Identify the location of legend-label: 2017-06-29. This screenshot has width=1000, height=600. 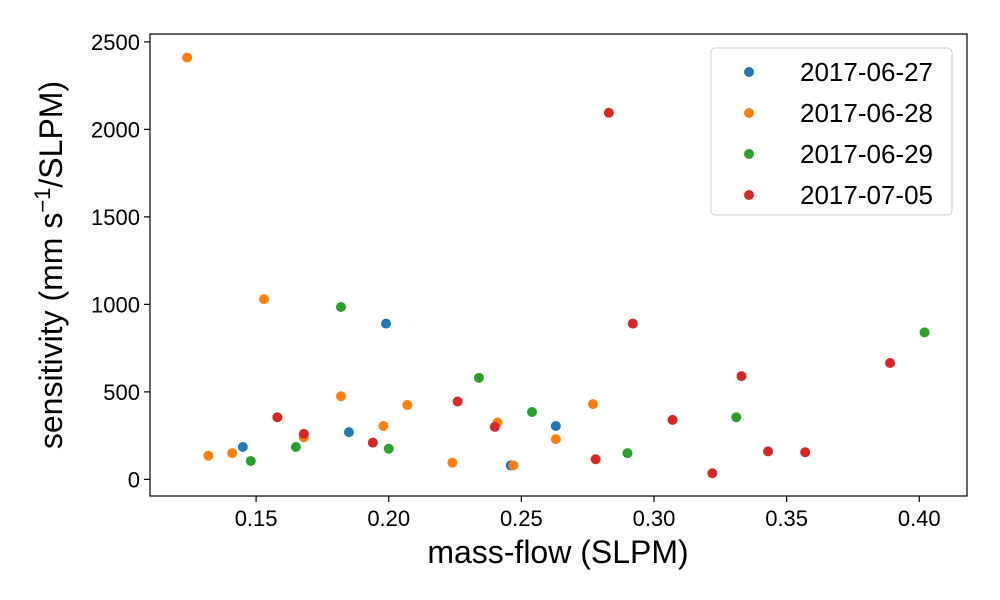
(866, 154).